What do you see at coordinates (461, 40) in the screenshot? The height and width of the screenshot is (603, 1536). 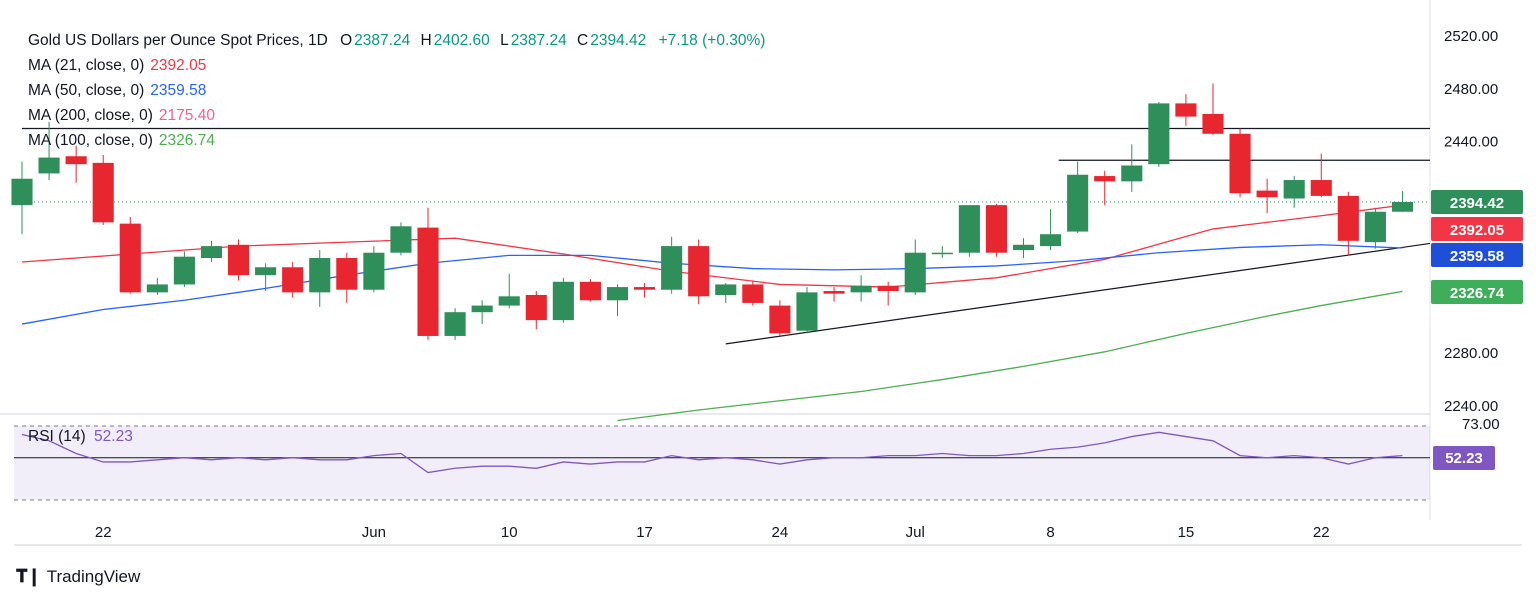 I see `high-value: 2402.60` at bounding box center [461, 40].